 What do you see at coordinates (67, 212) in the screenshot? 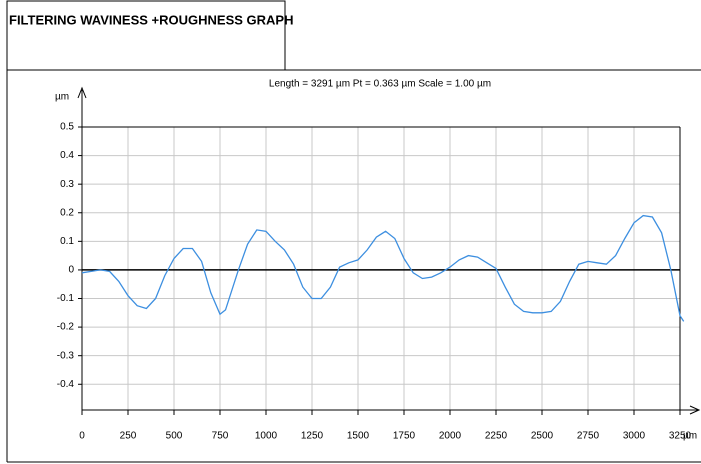
I see `y-tick-label: 0.2` at bounding box center [67, 212].